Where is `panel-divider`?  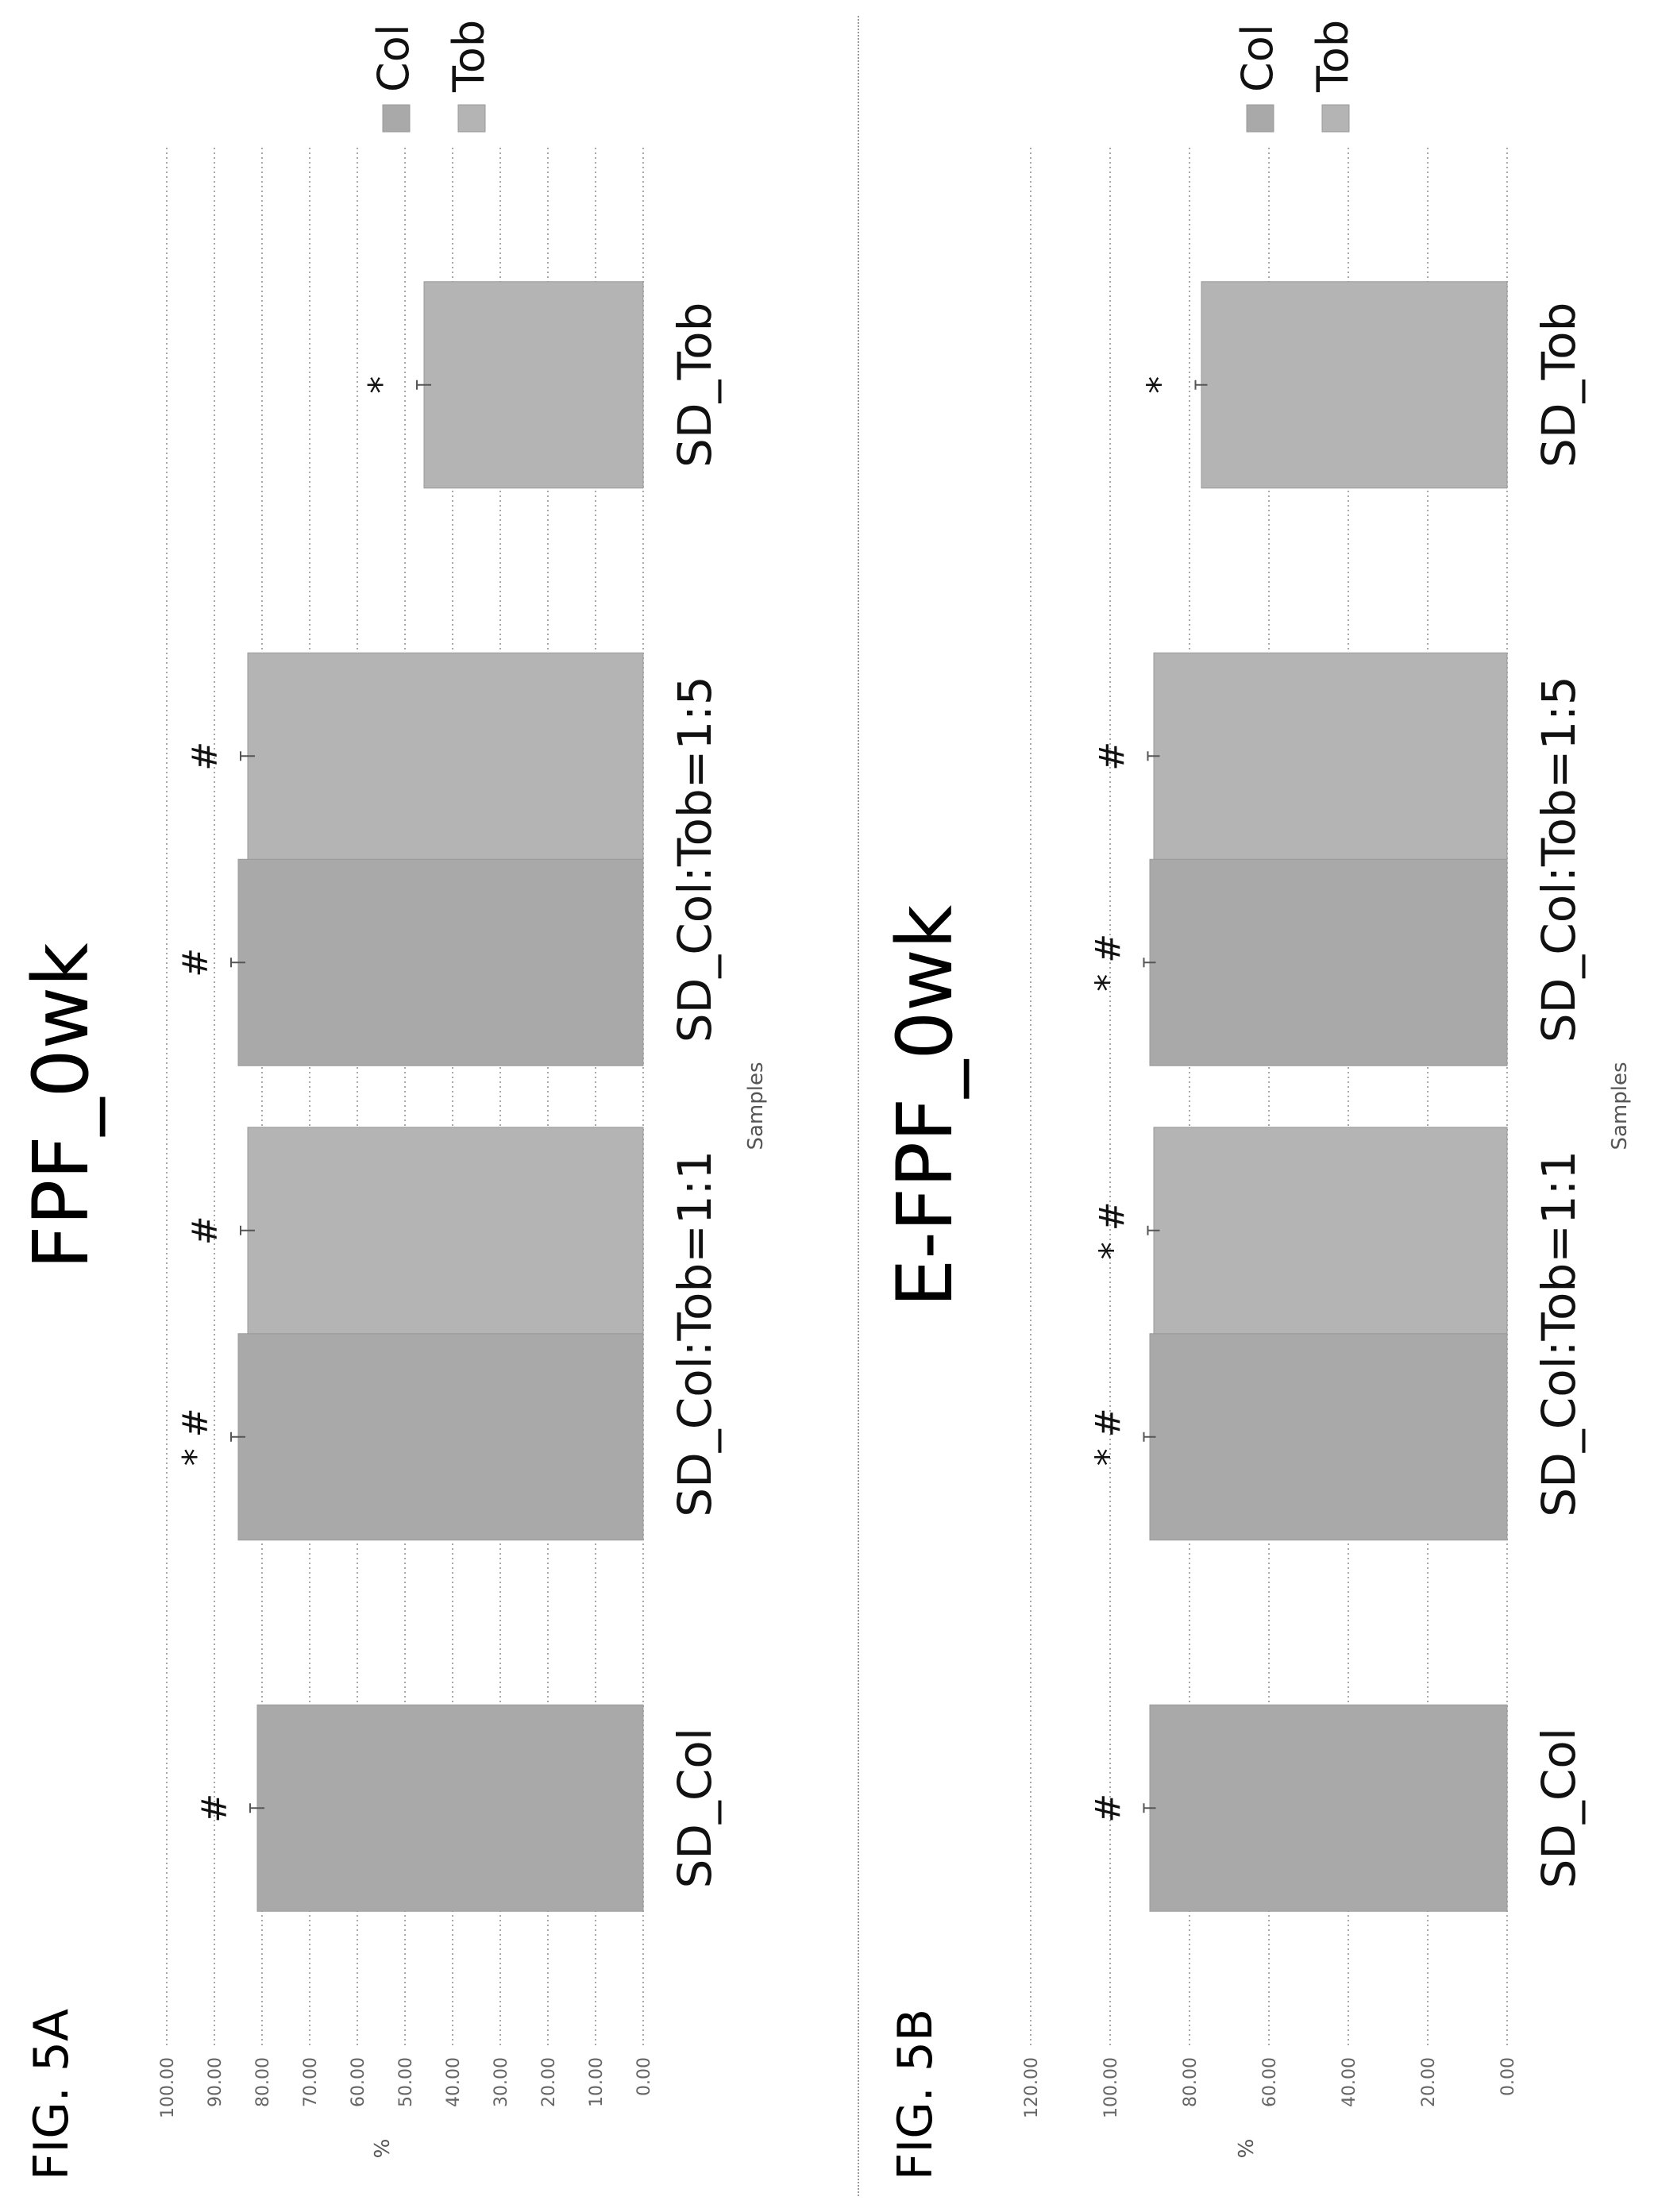
panel-divider is located at coordinates (859, 1106).